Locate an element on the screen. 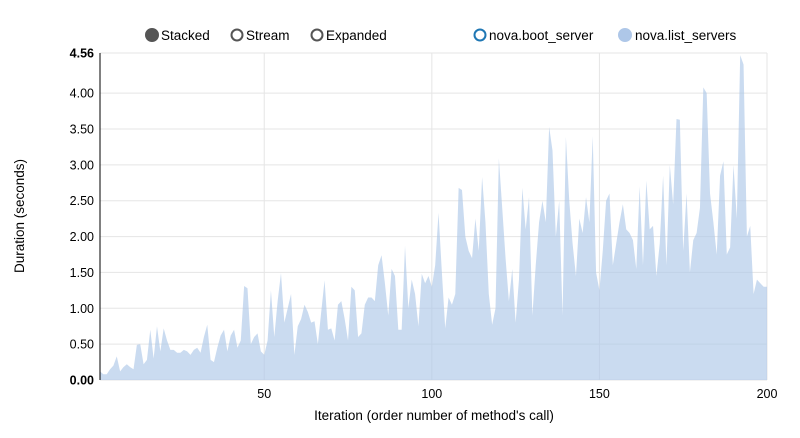 This screenshot has width=800, height=438. y-axis-label: Duration (seconds) is located at coordinates (19, 216).